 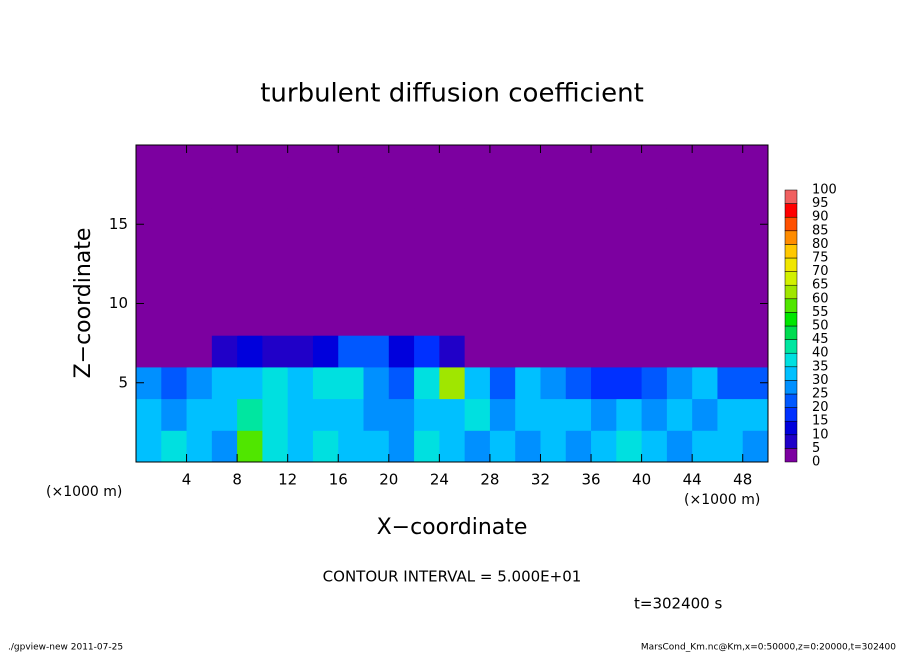 I want to click on colorbar-label: 80, so click(x=820, y=244).